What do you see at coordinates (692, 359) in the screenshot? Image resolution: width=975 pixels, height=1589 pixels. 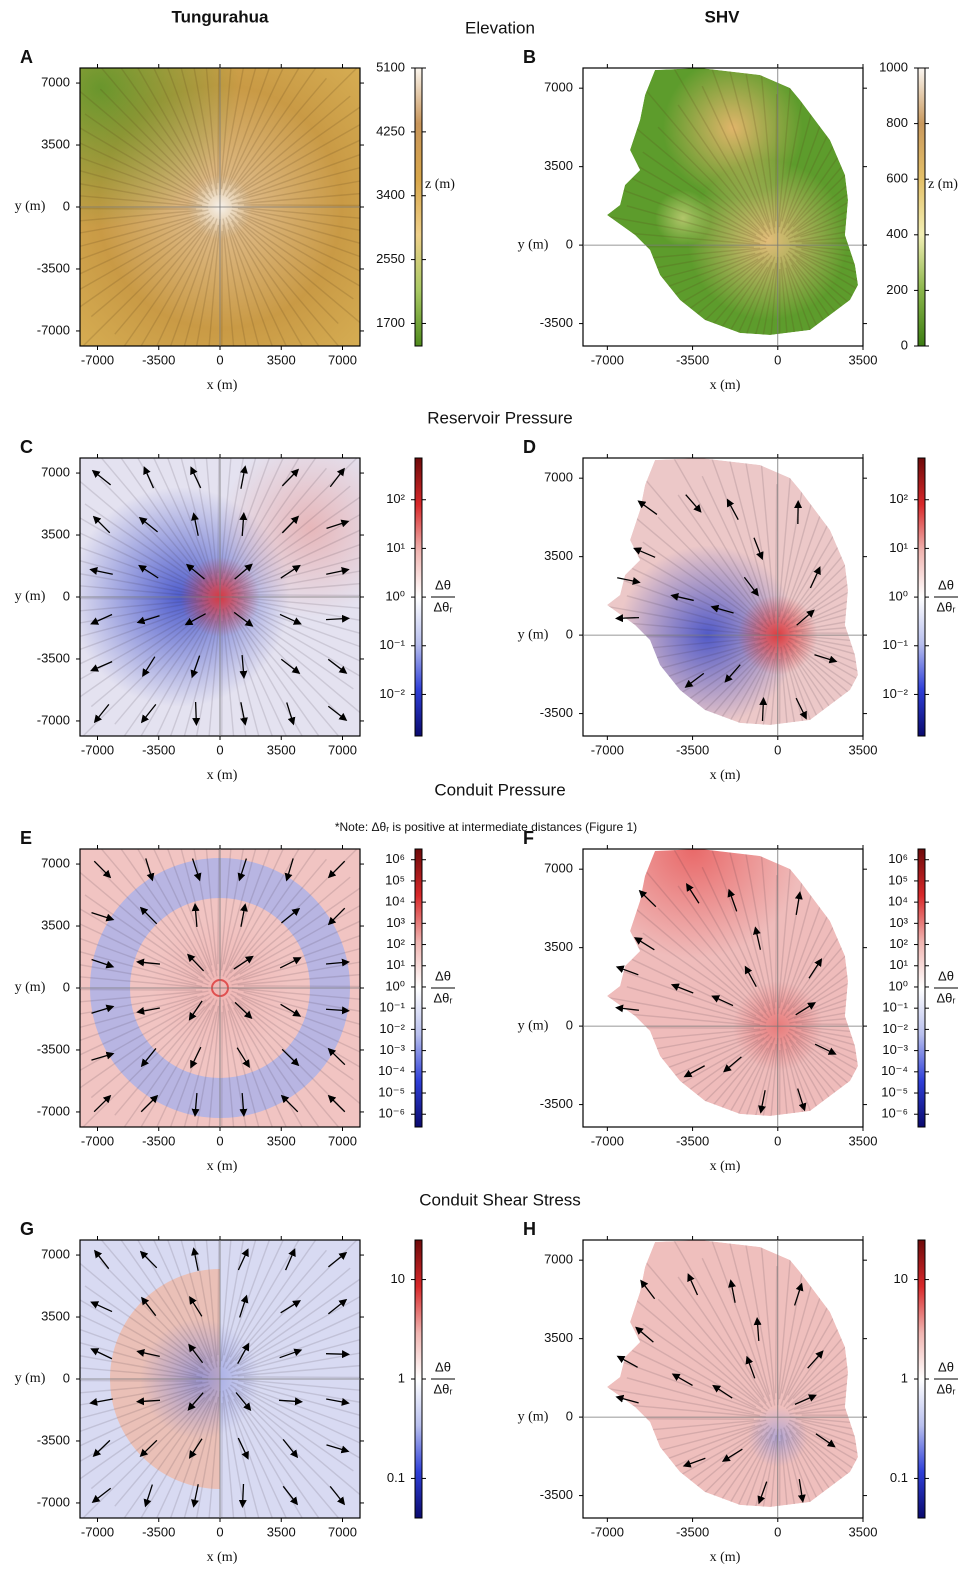 I see `x-tick-label: -3500` at bounding box center [692, 359].